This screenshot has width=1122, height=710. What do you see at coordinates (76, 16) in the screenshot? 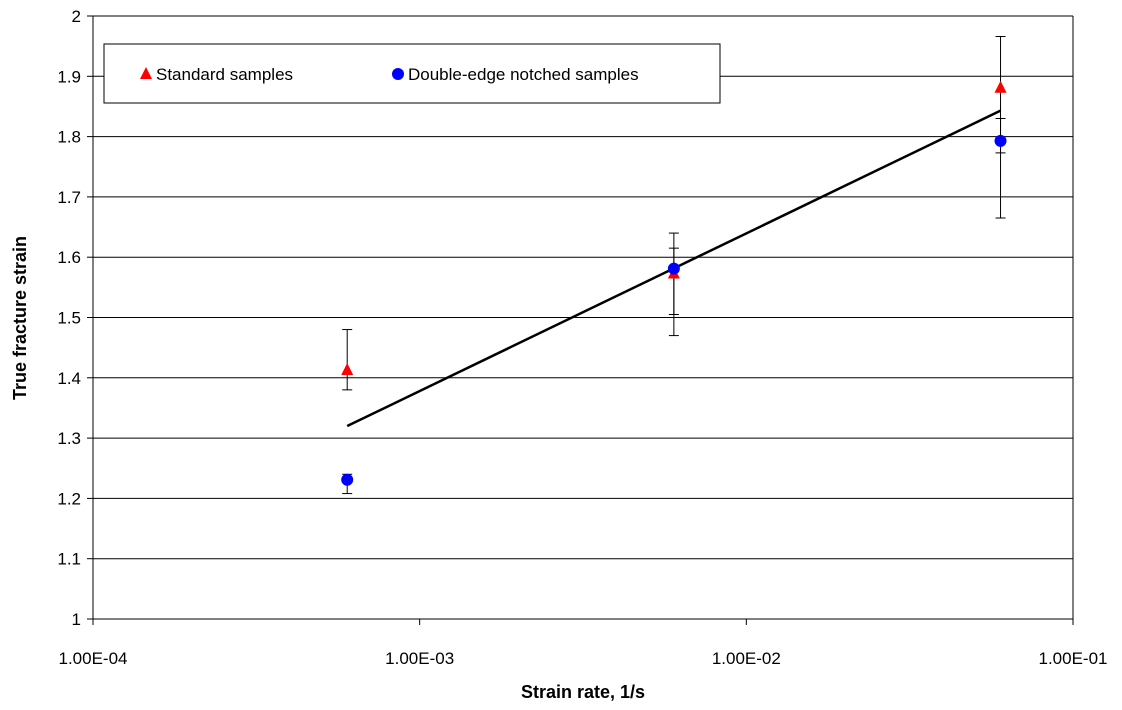
I see `y-tick-label-10: 2` at bounding box center [76, 16].